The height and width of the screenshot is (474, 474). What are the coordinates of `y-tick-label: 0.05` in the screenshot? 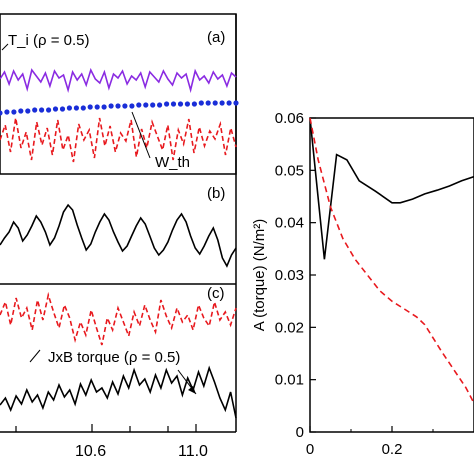 It's located at (289, 170).